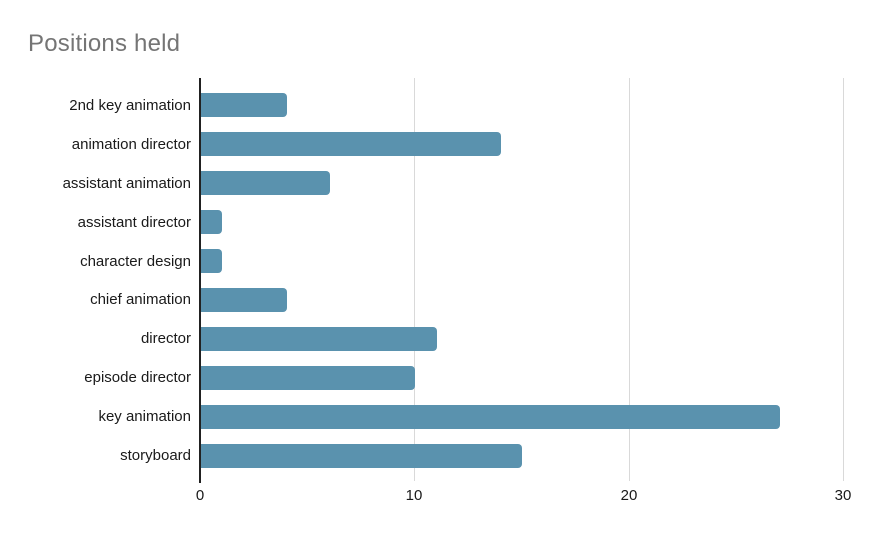 This screenshot has width=870, height=537. Describe the element at coordinates (490, 416) in the screenshot. I see `bar-key-animation` at that location.